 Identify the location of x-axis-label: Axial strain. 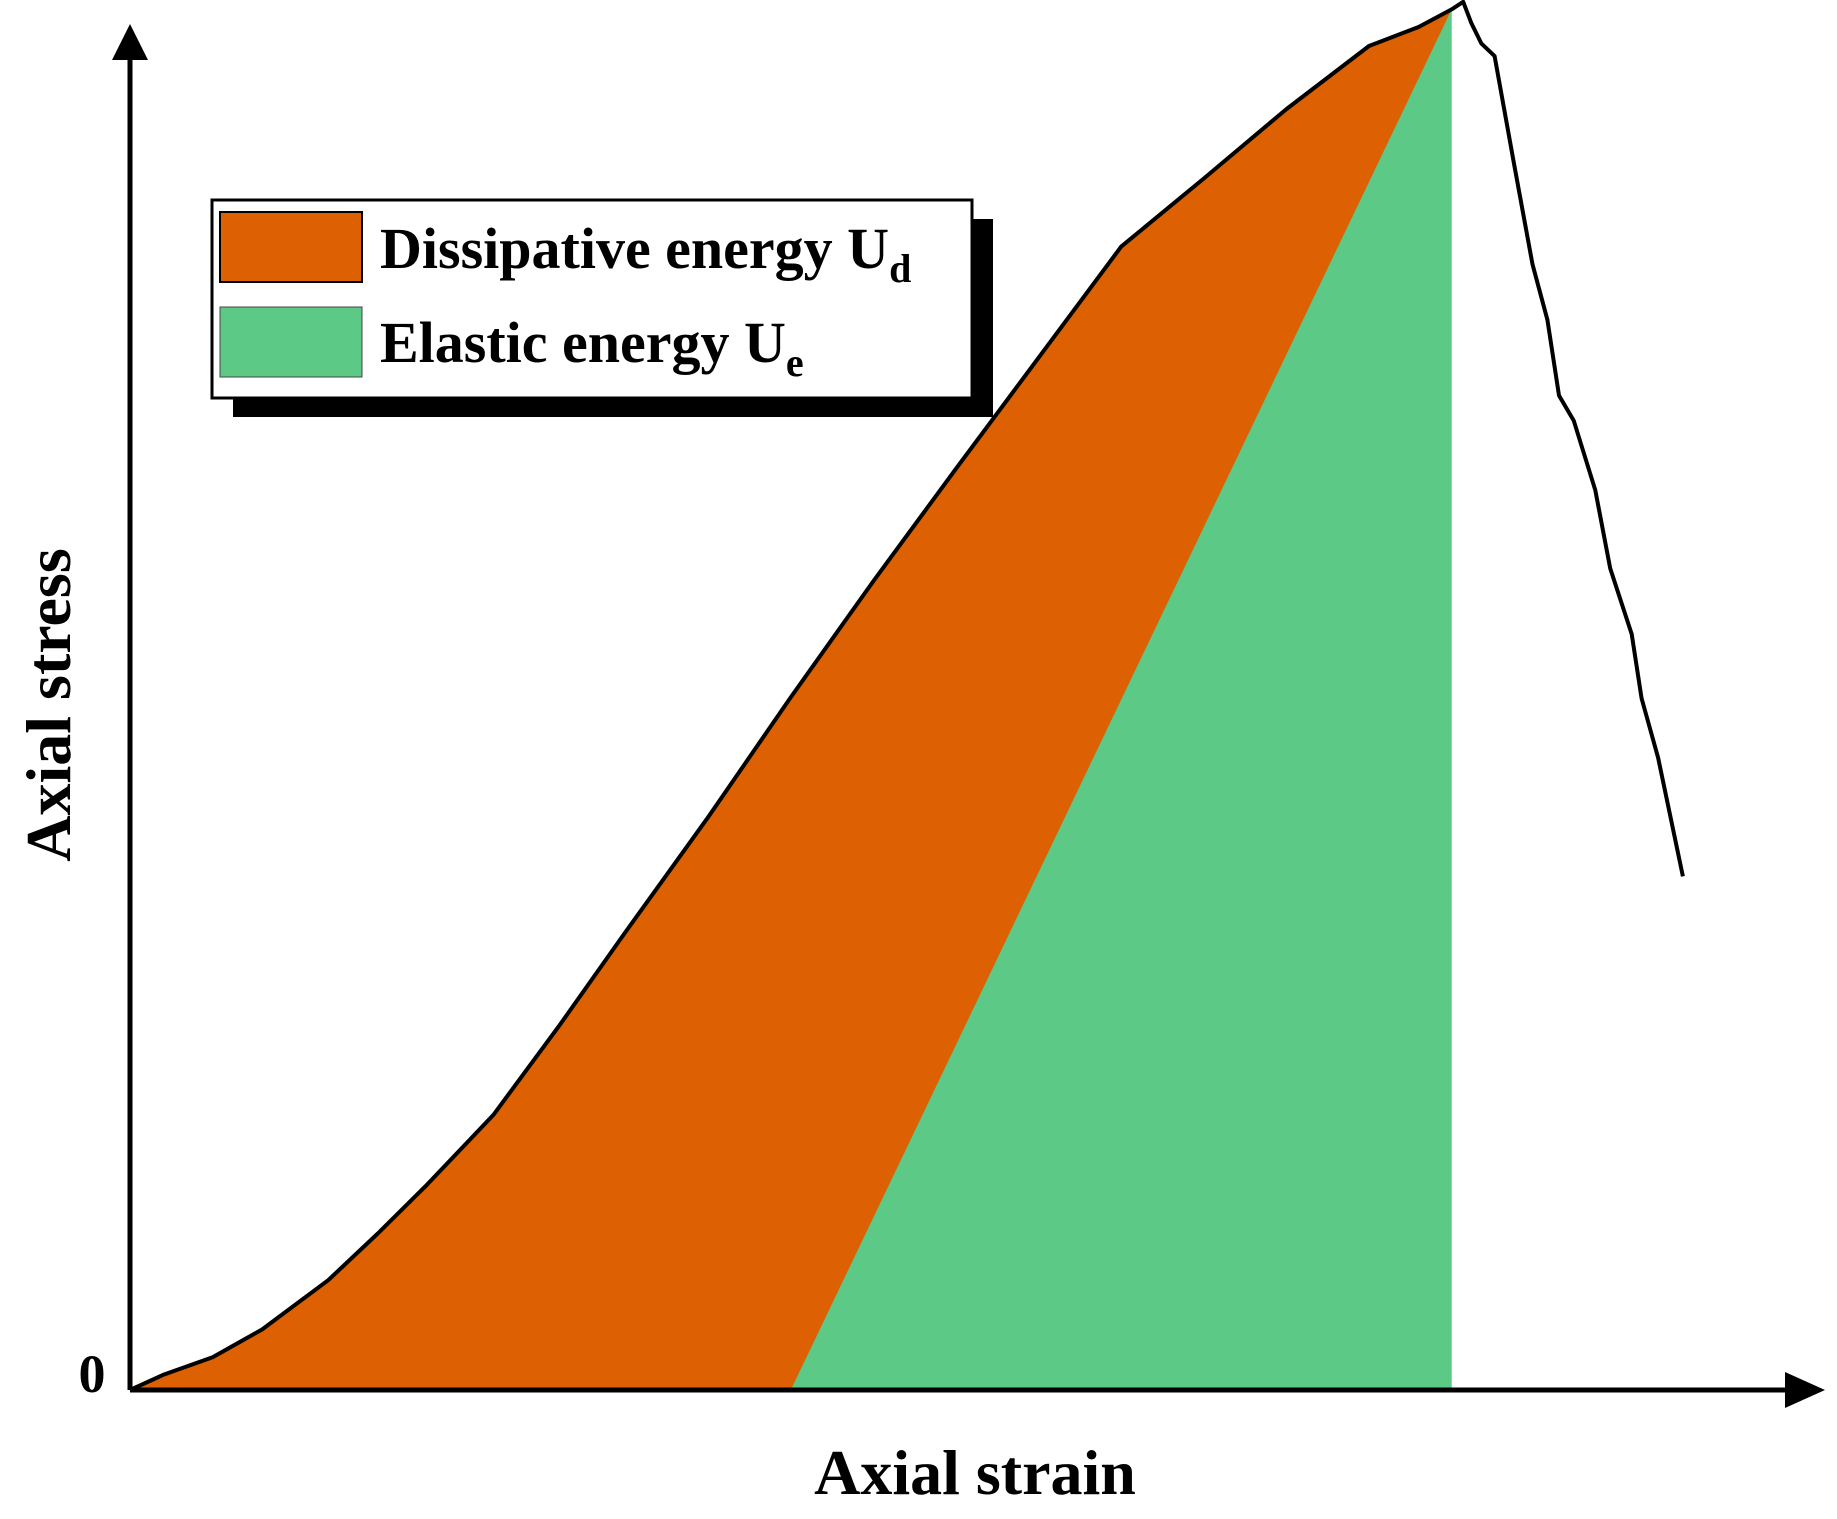
(975, 1472).